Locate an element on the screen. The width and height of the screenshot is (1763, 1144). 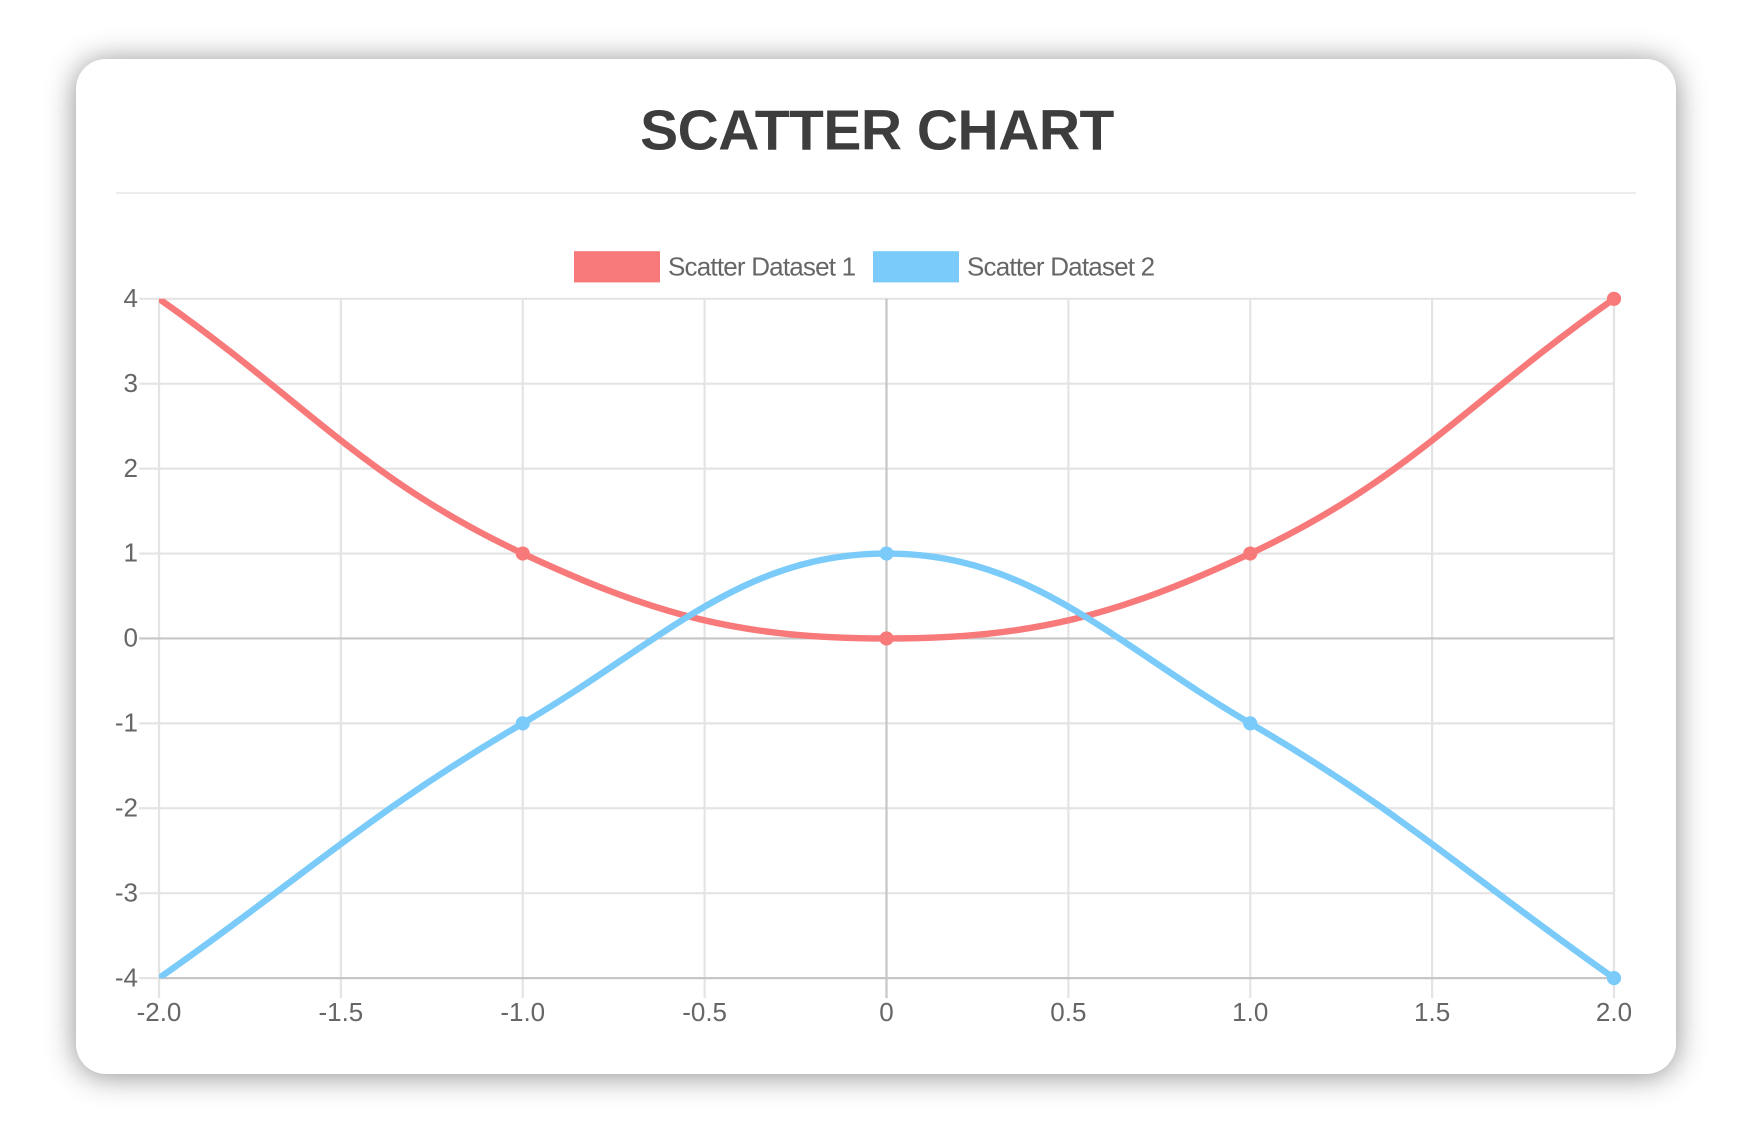
svg-text: -1.5 is located at coordinates (340, 1012).